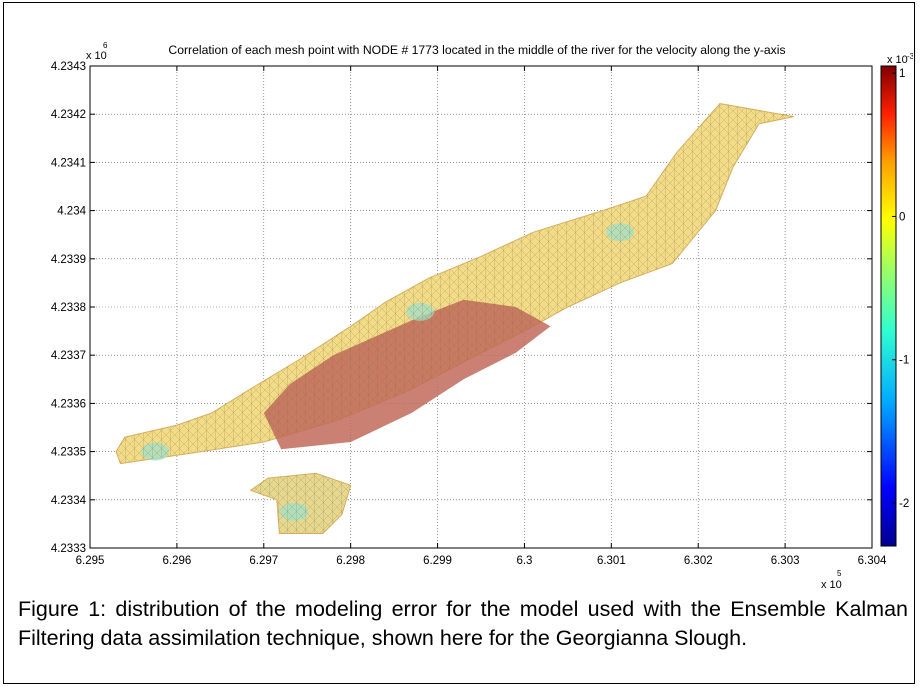 This screenshot has height=689, width=920. What do you see at coordinates (902, 217) in the screenshot?
I see `colorbar-tick-label: 0` at bounding box center [902, 217].